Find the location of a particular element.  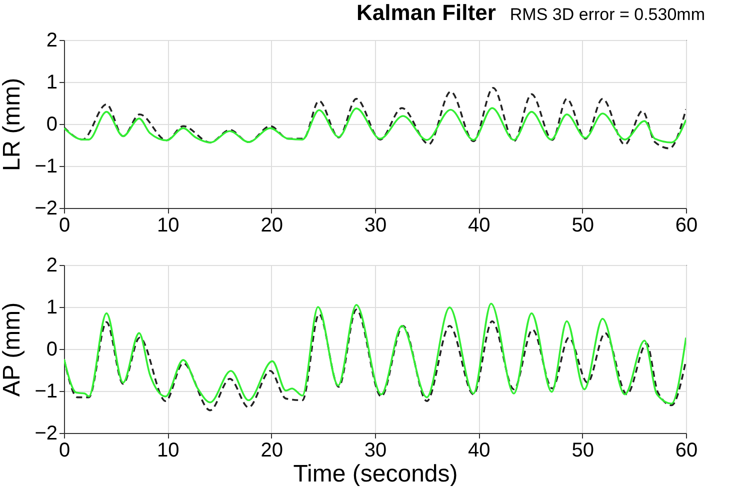

y-axis-title: LR (mm) is located at coordinates (13, 125).